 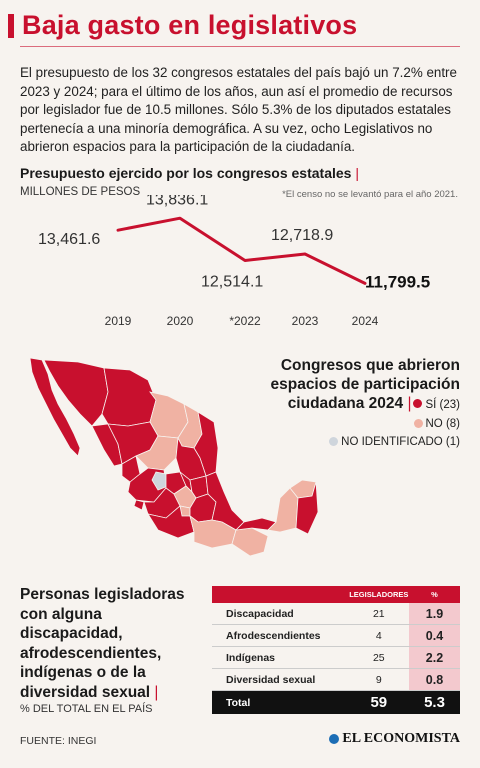 What do you see at coordinates (334, 442) in the screenshot?
I see `legend-unidentified-dot` at bounding box center [334, 442].